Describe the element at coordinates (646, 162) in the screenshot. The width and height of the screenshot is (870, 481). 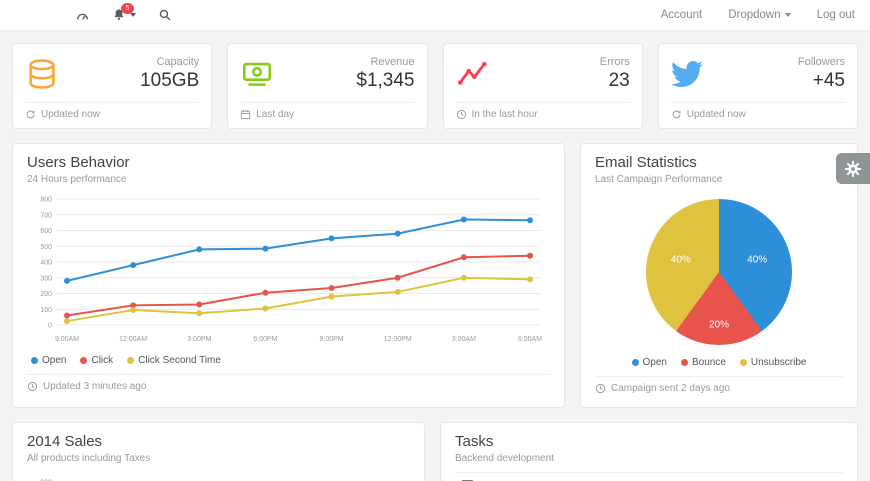
I see `page-title: Email Statistics` at that location.